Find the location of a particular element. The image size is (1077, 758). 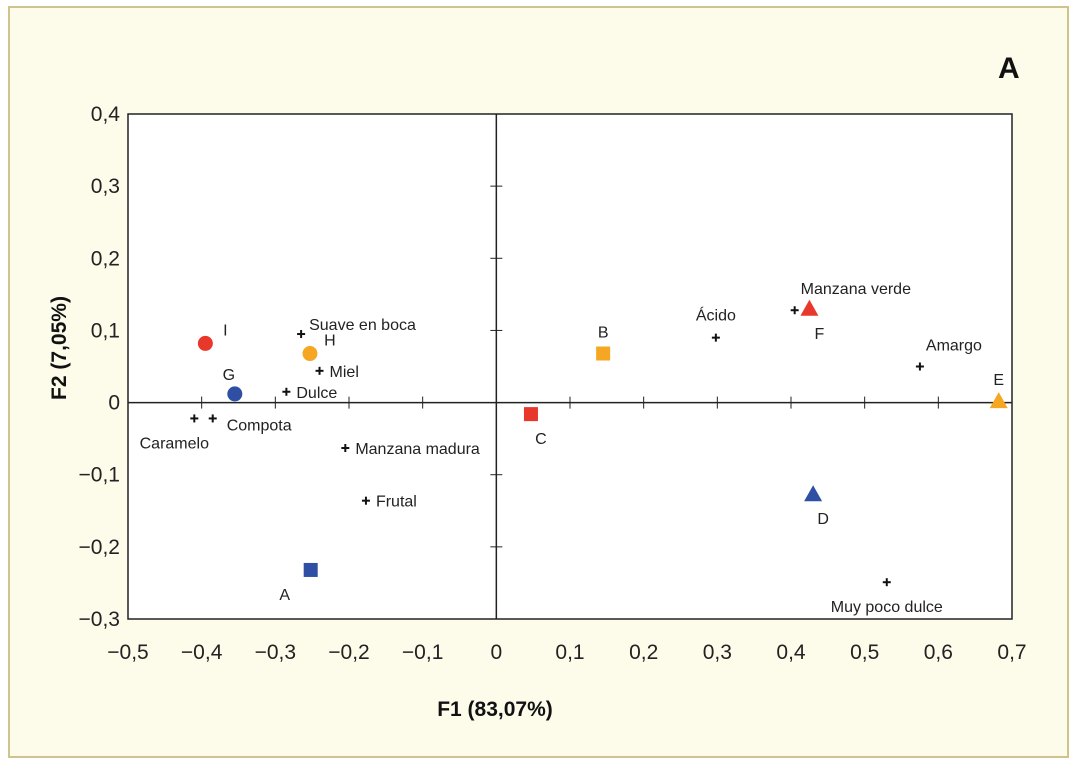

panel-letter: A is located at coordinates (1009, 68).